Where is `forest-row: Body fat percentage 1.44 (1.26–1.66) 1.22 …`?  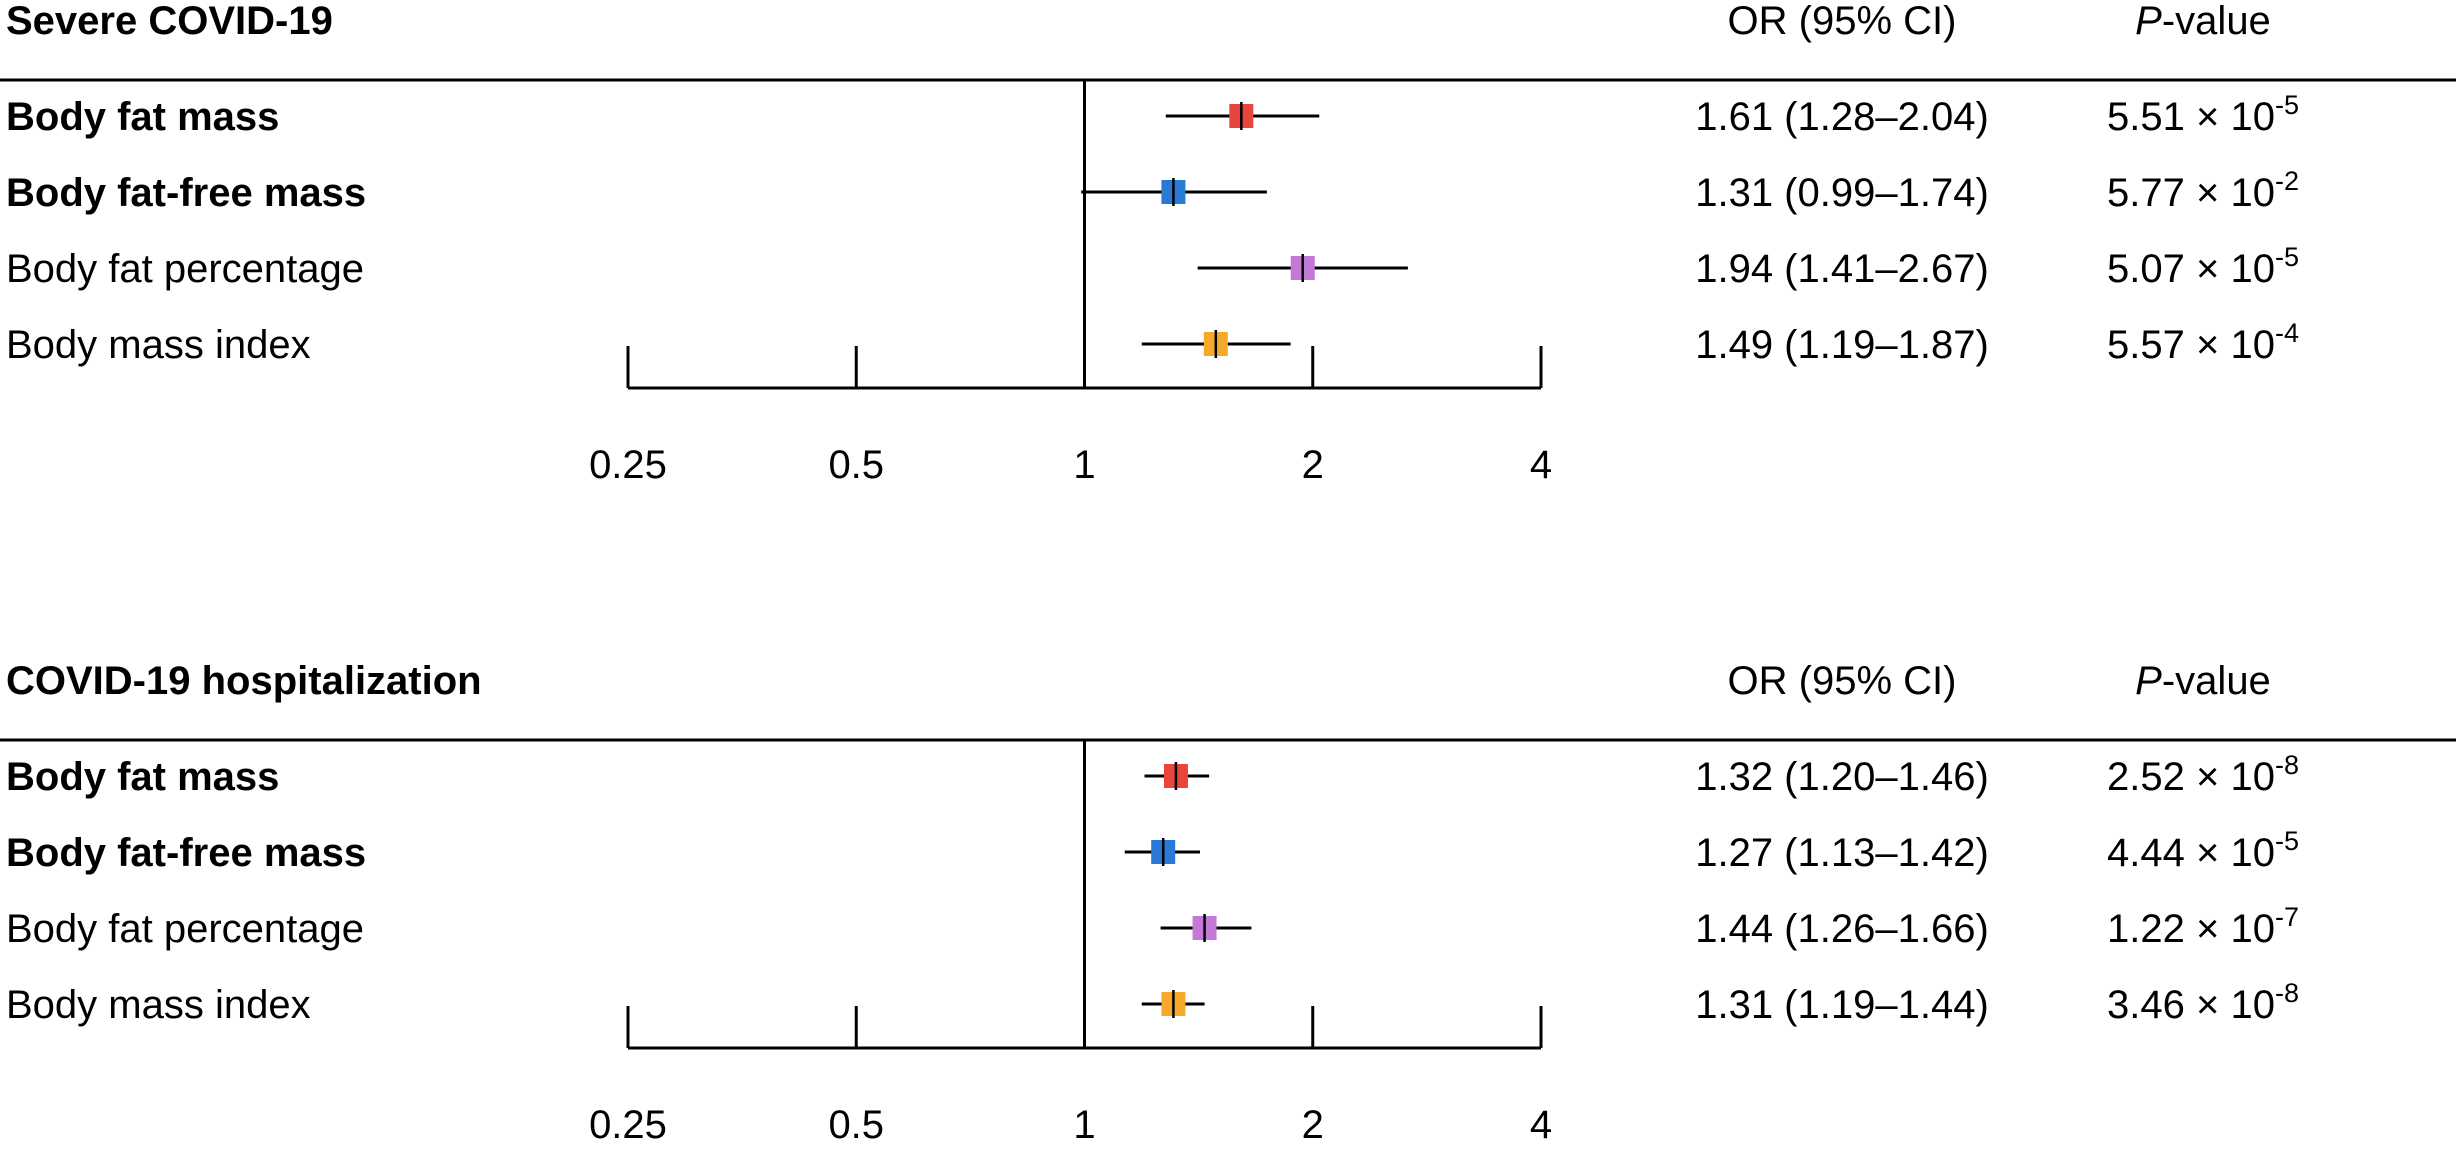 forest-row: Body fat percentage 1.44 (1.26–1.66) 1.22 … is located at coordinates (1152, 926).